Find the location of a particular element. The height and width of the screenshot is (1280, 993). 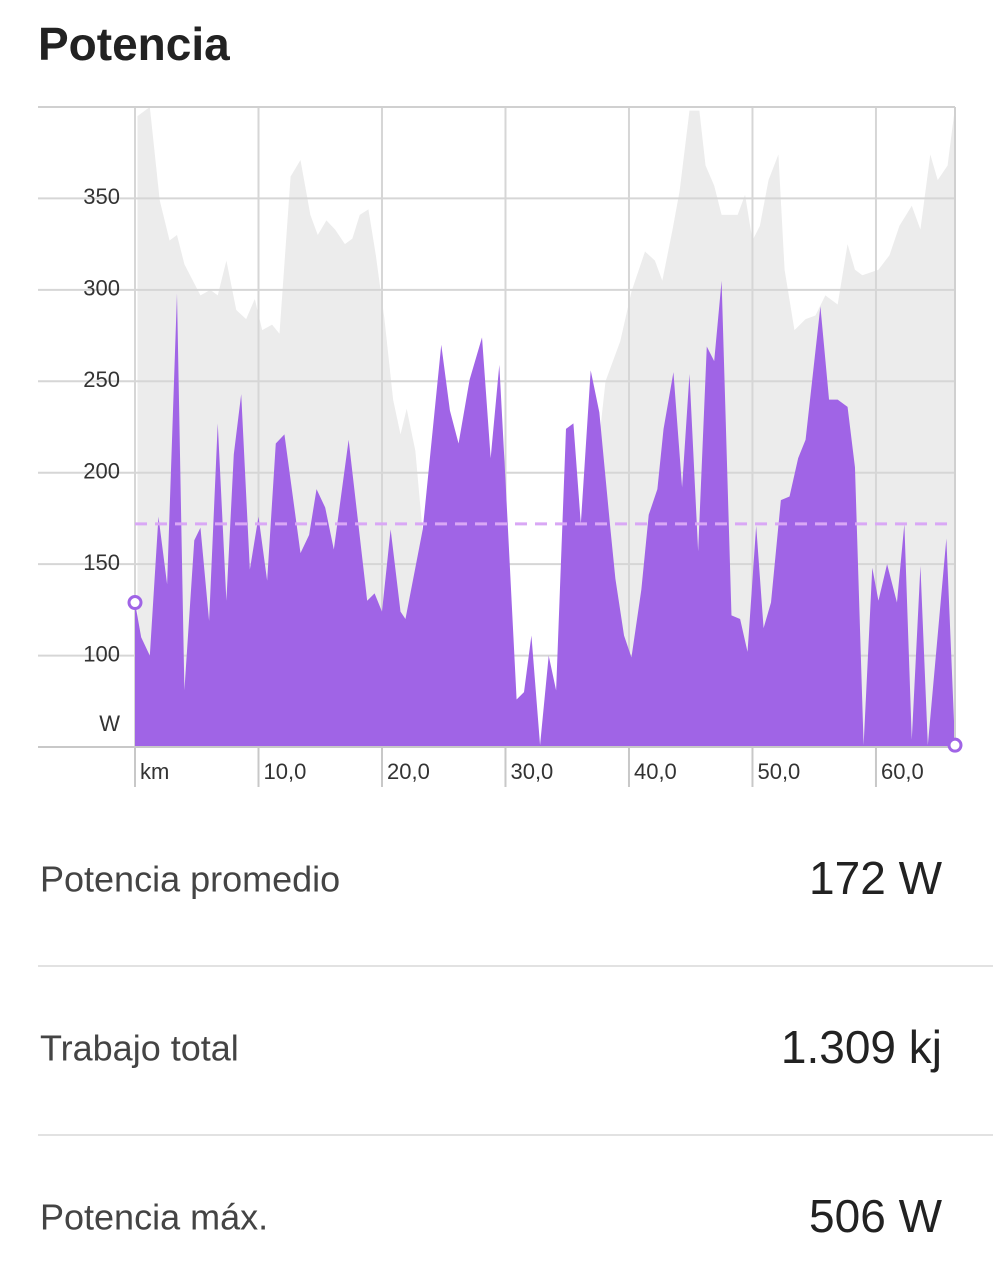

stat-label: Potencia promedio is located at coordinates (190, 879).